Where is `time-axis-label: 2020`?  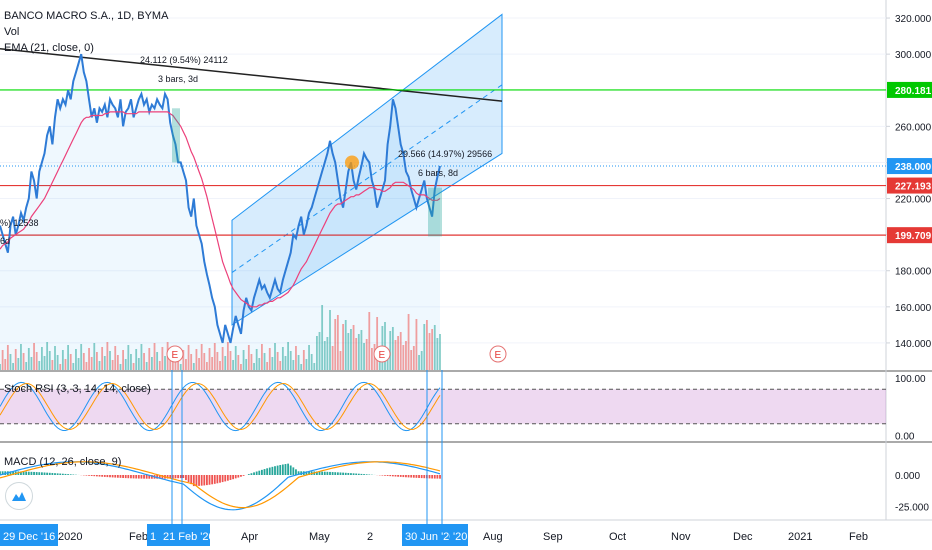 time-axis-label: 2020 is located at coordinates (70, 537).